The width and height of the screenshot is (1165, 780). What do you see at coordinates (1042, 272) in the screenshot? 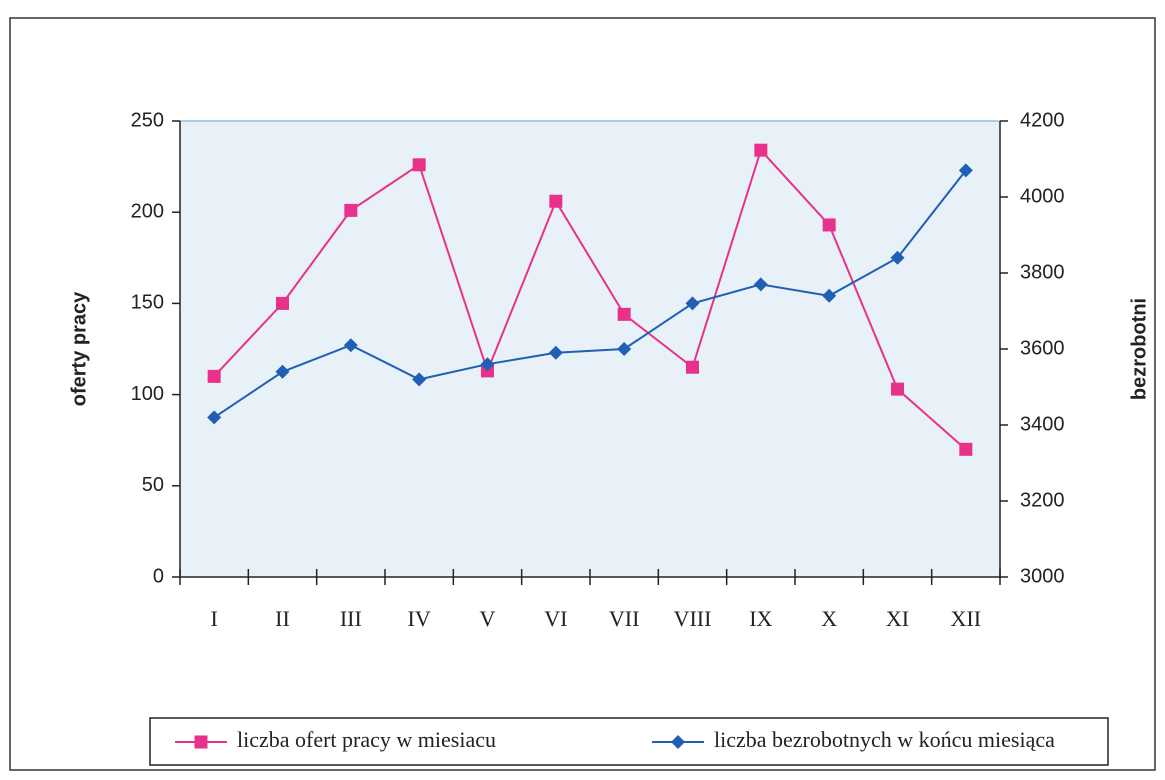
I see `y2-tick-label: 3800` at bounding box center [1042, 272].